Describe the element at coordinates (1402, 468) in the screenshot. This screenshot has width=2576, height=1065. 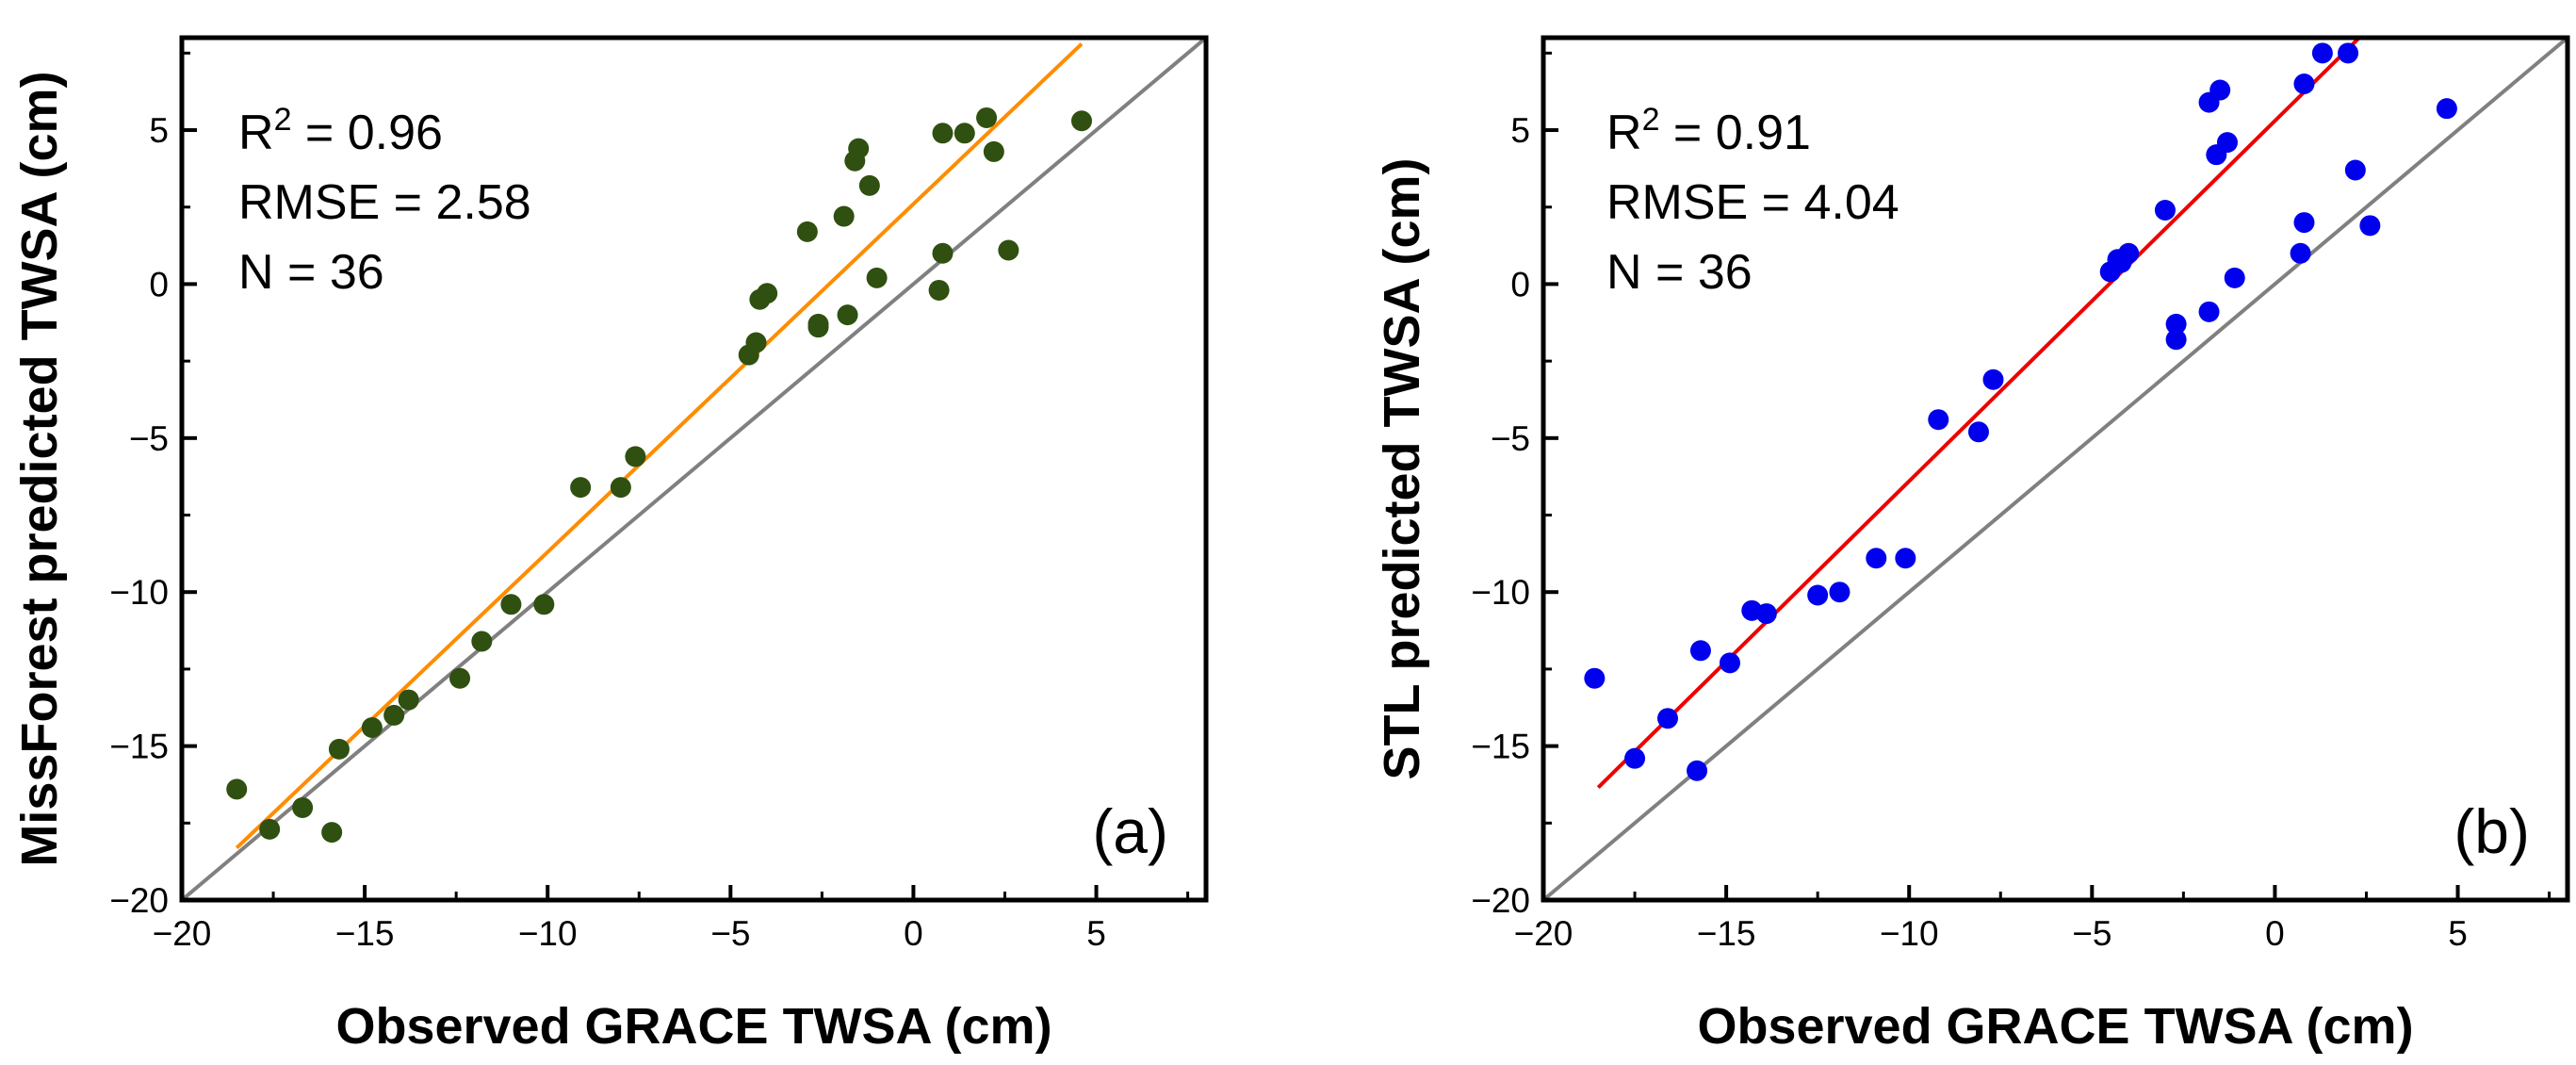
I see `y-axis-label: STL predicted TWSA (cm)` at that location.